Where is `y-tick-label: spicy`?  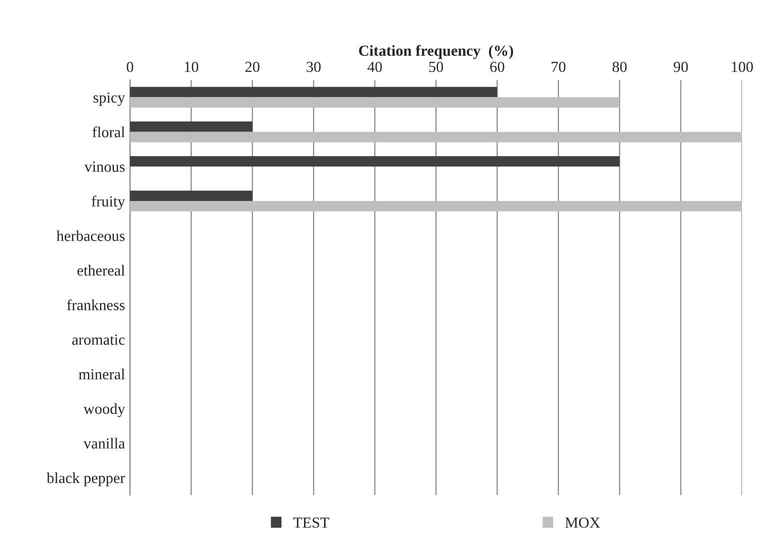
y-tick-label: spicy is located at coordinates (110, 99).